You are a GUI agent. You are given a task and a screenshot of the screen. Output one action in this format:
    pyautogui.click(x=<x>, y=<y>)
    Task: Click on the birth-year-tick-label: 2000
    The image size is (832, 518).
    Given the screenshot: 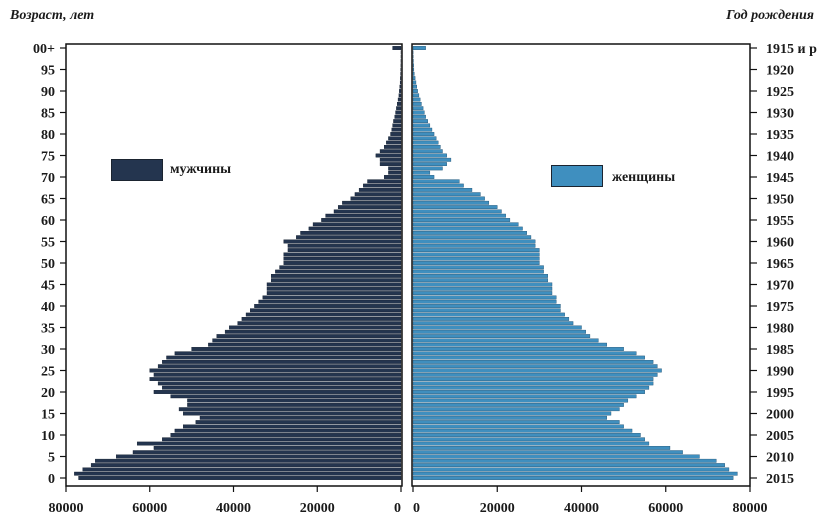 What is the action you would take?
    pyautogui.click(x=780, y=415)
    